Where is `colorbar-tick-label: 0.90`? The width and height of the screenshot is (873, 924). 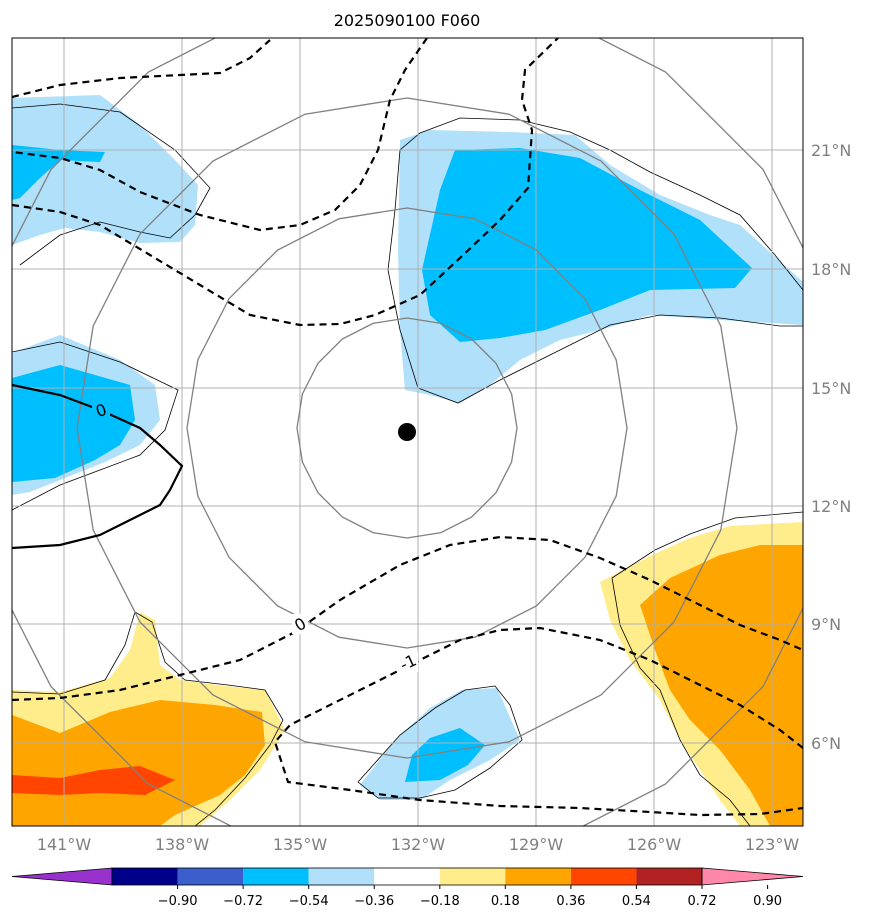
colorbar-tick-label: 0.90 is located at coordinates (767, 901).